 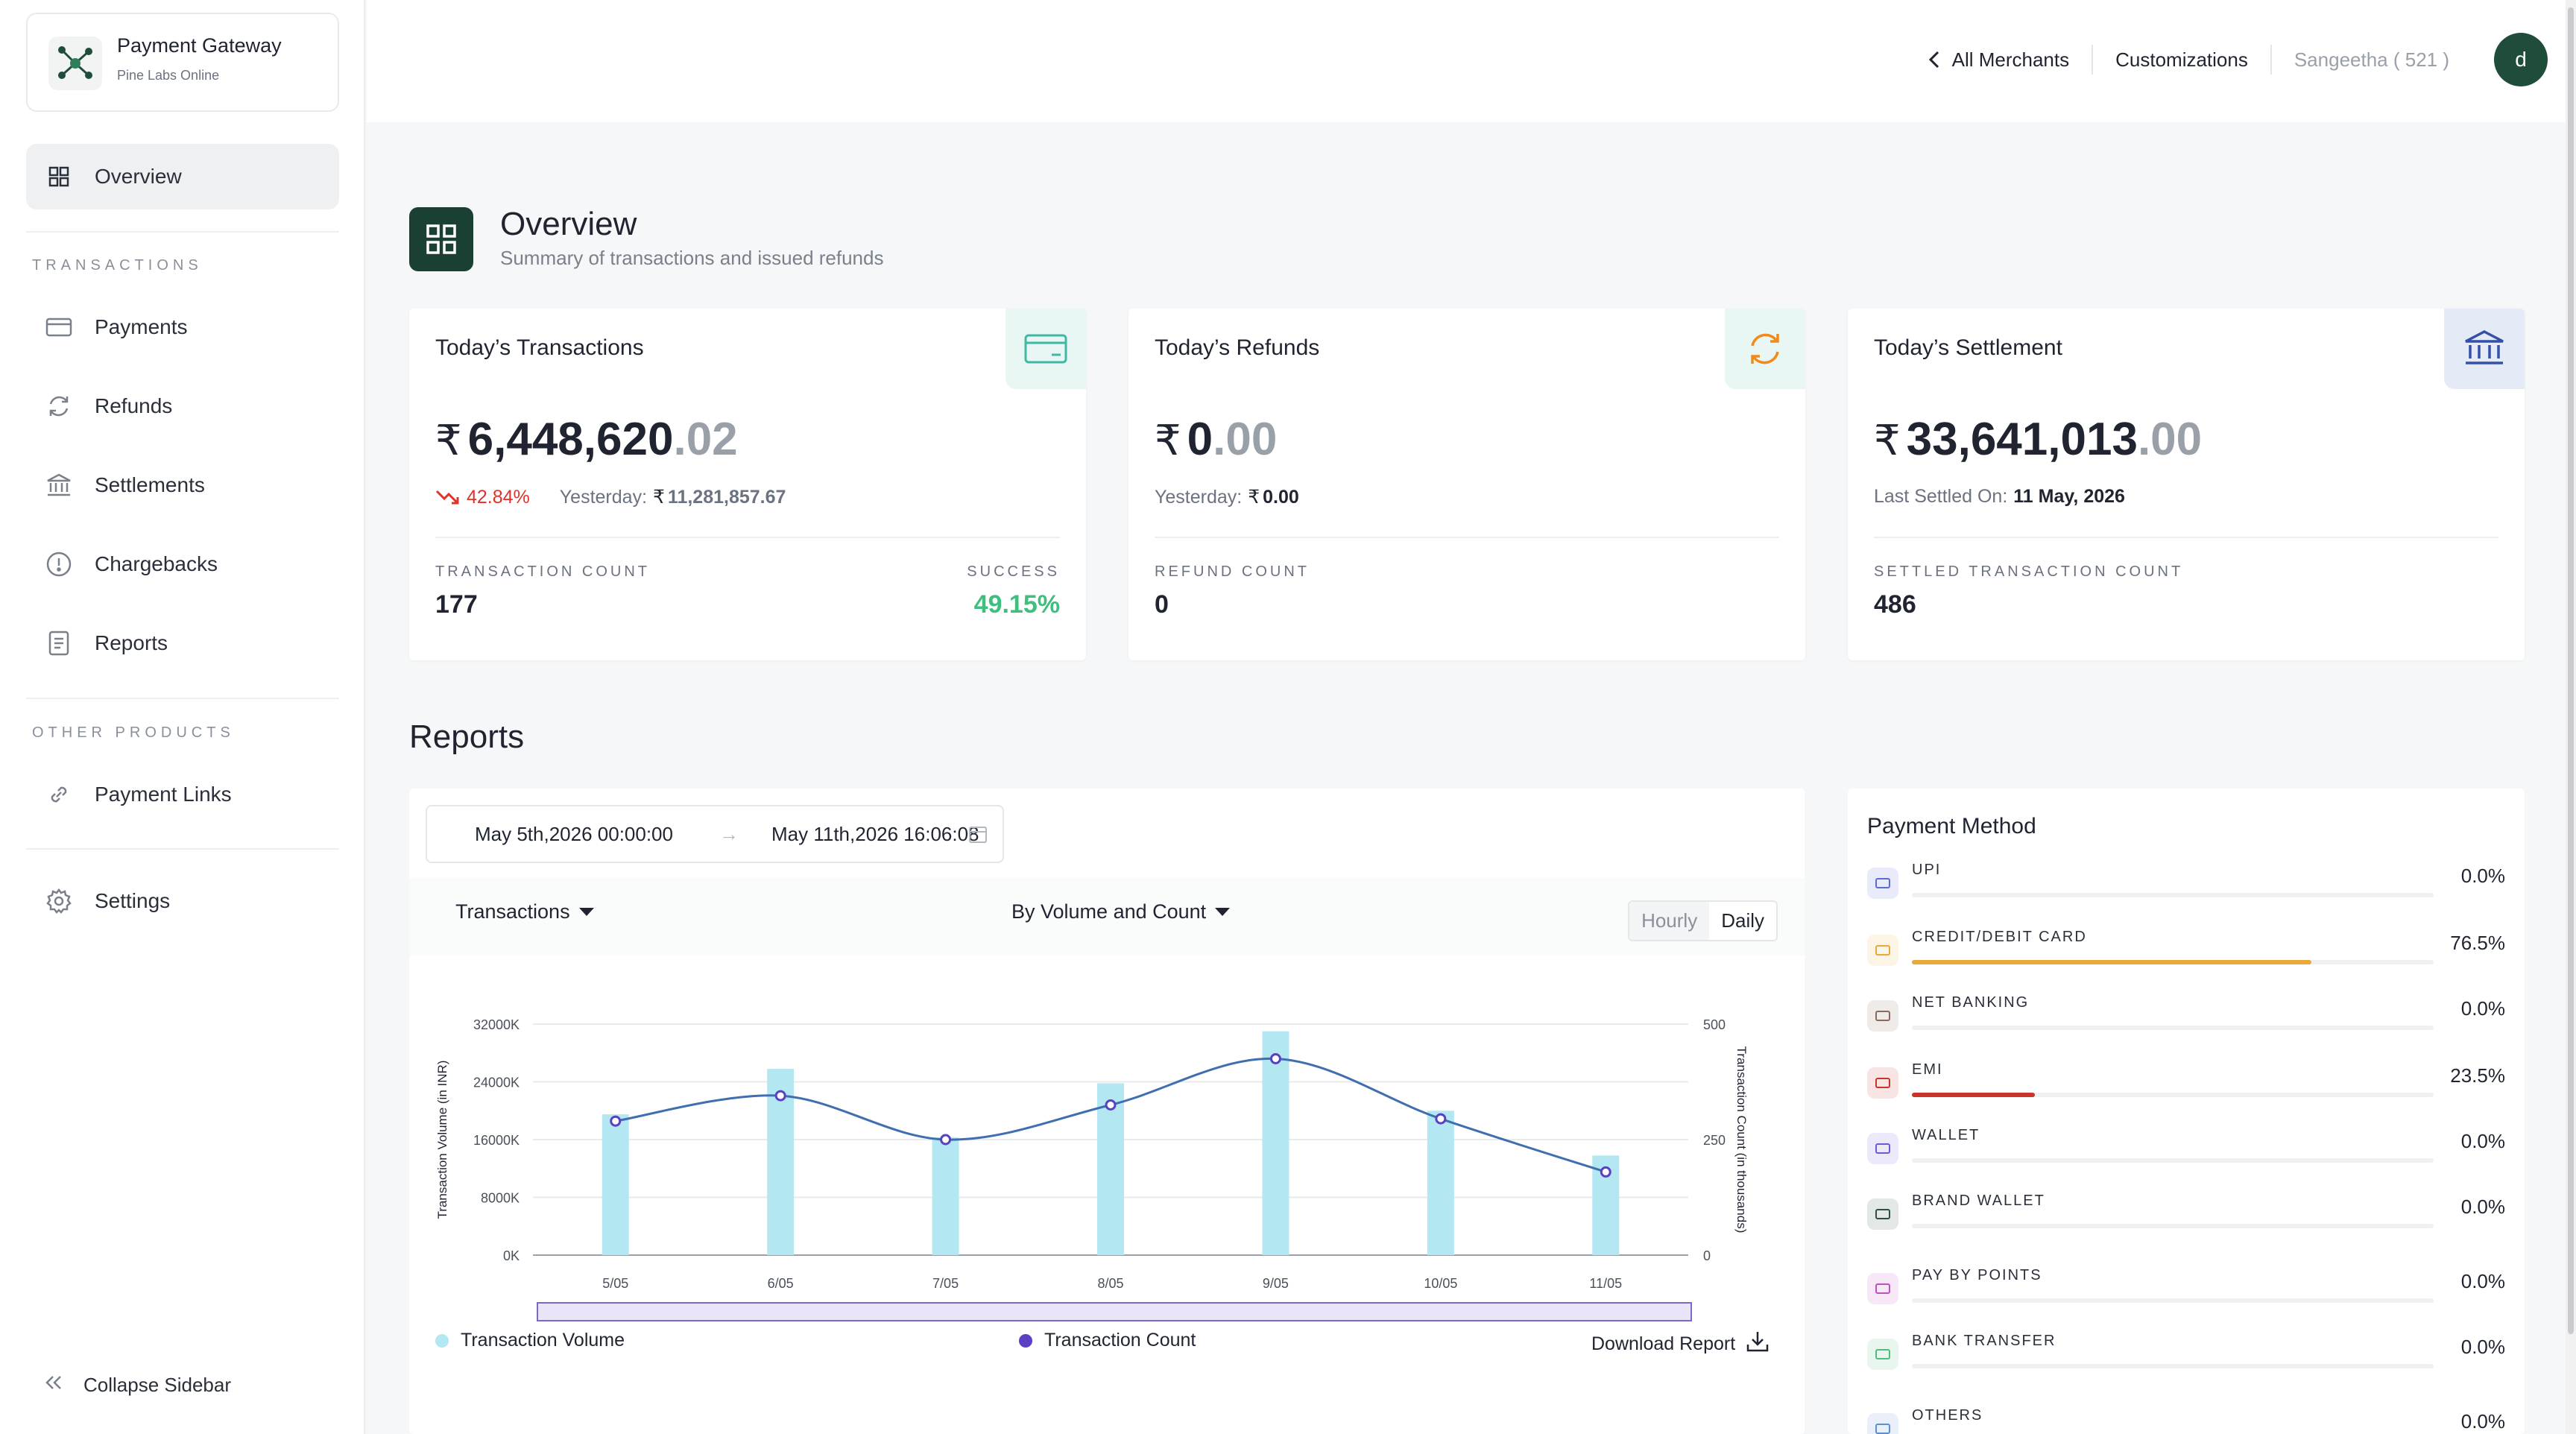 I want to click on settled-count-label: SETTLED TRANSACTION COUNT, so click(x=2029, y=571).